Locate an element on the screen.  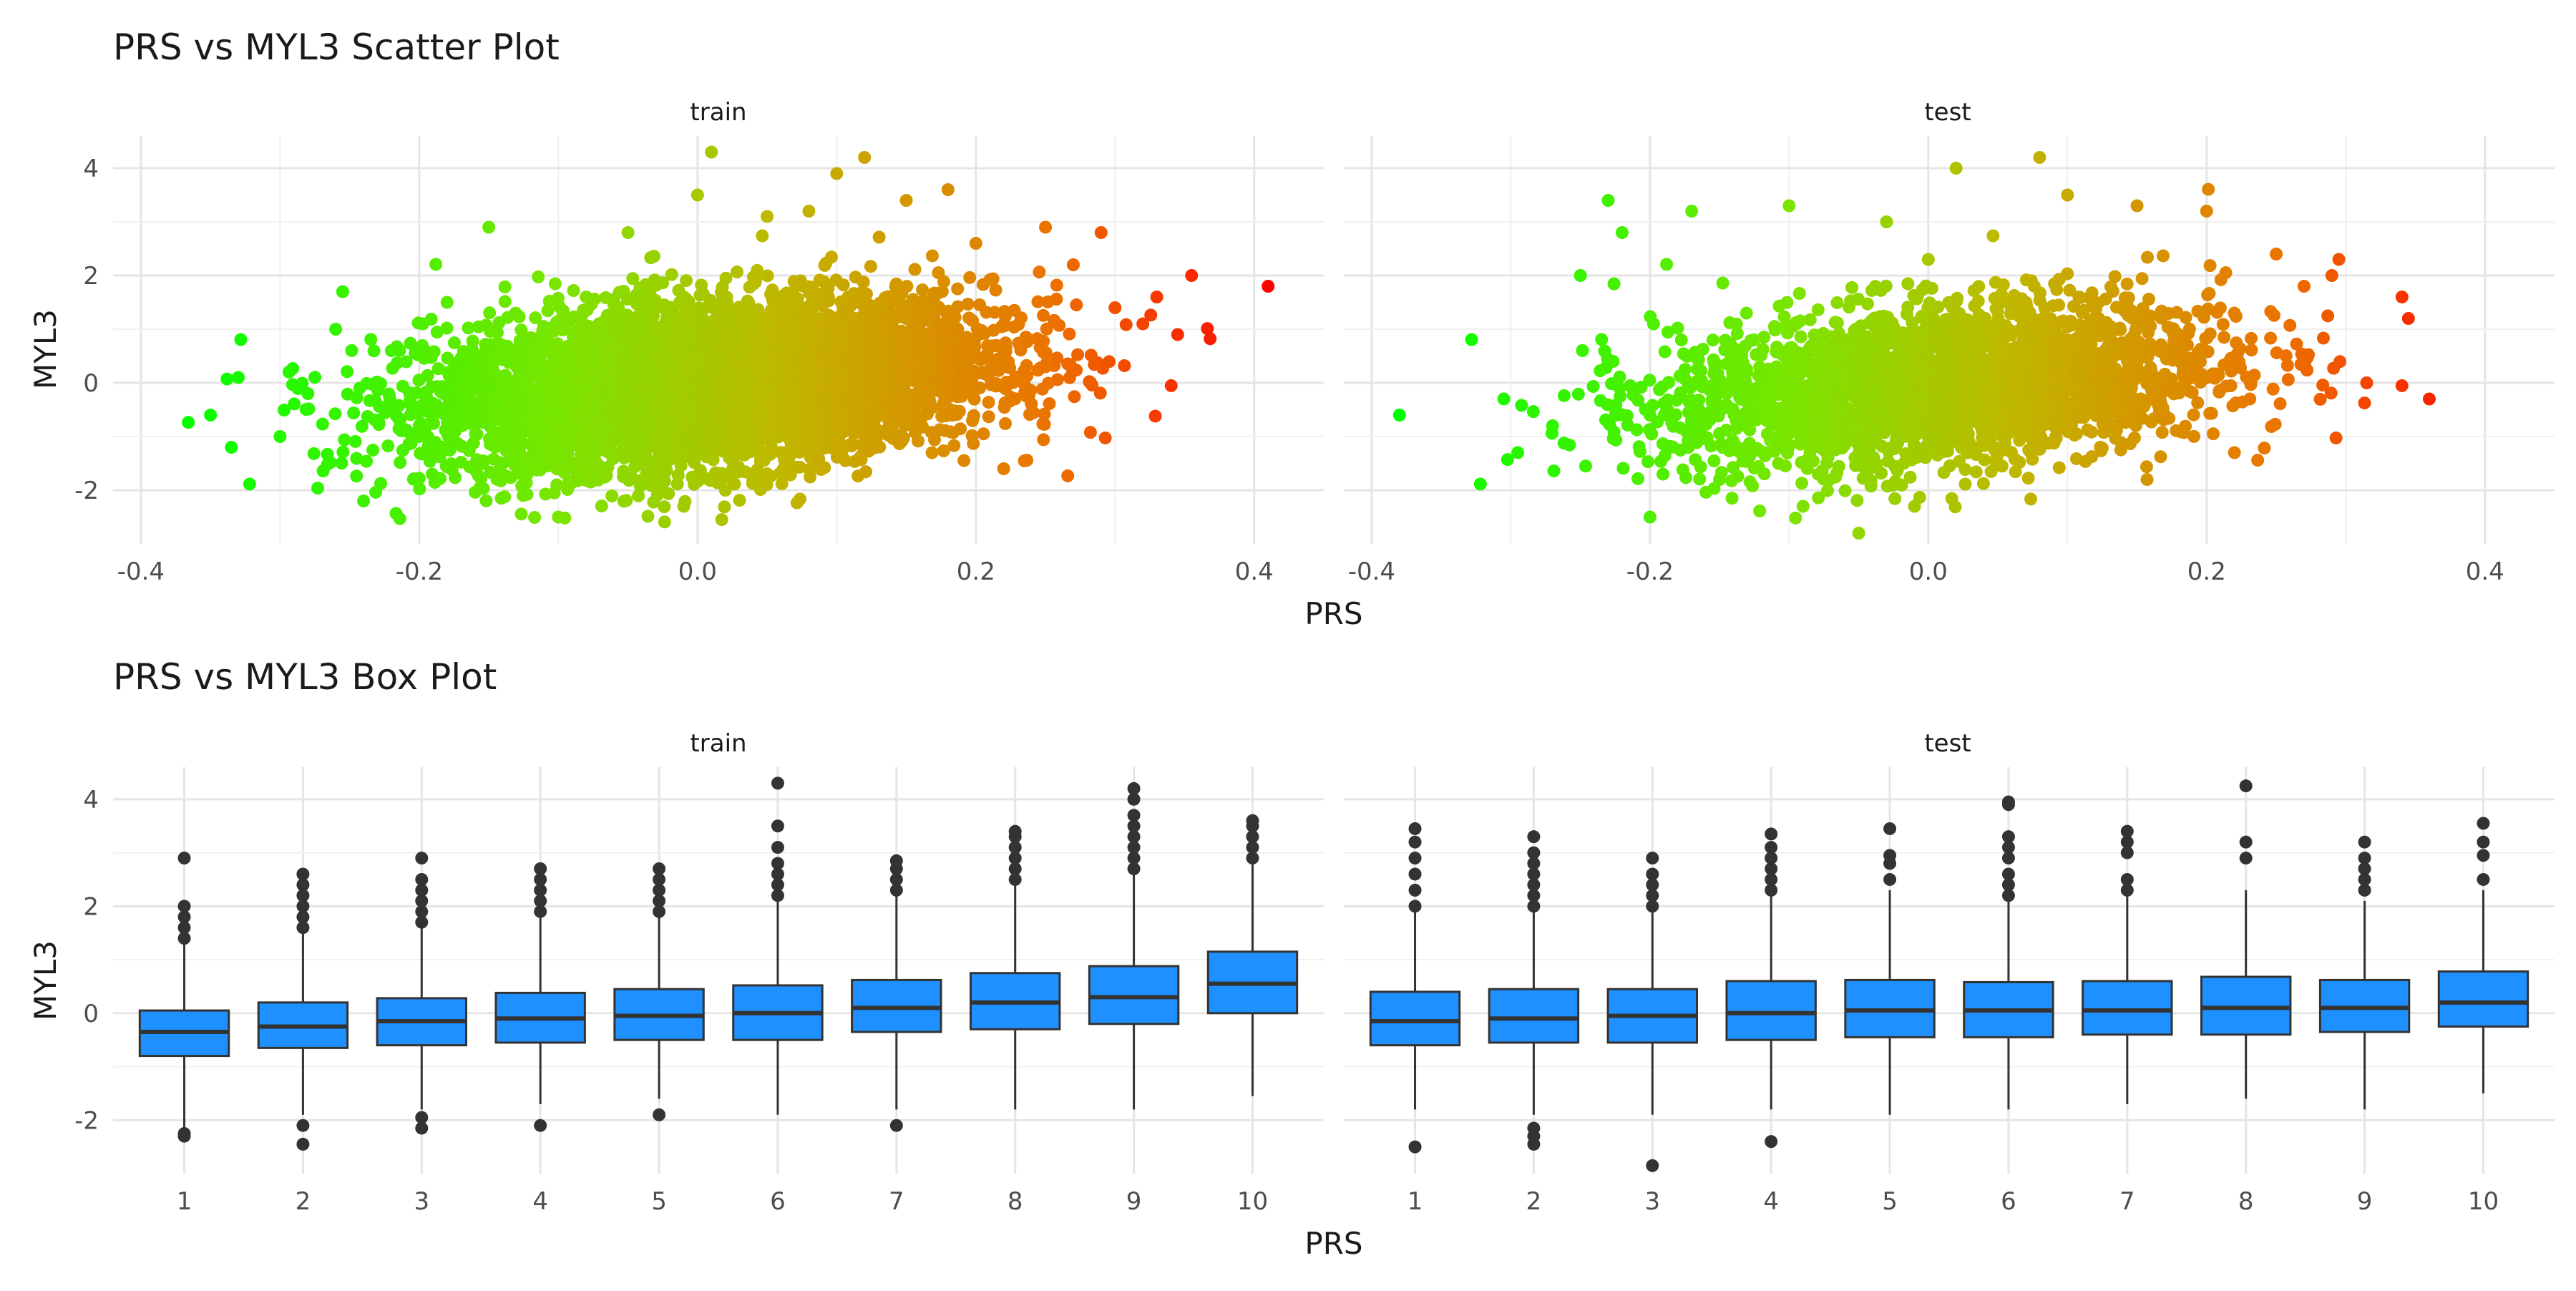
scatter-x-tick-label: 0.2 is located at coordinates (976, 571).